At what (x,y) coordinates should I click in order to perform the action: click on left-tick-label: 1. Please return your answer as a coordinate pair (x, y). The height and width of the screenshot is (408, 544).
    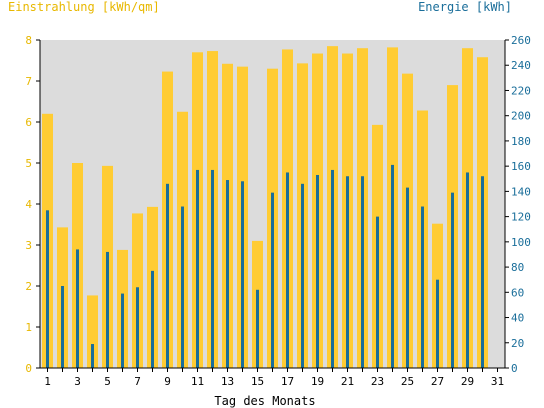
    Looking at the image, I should click on (28, 327).